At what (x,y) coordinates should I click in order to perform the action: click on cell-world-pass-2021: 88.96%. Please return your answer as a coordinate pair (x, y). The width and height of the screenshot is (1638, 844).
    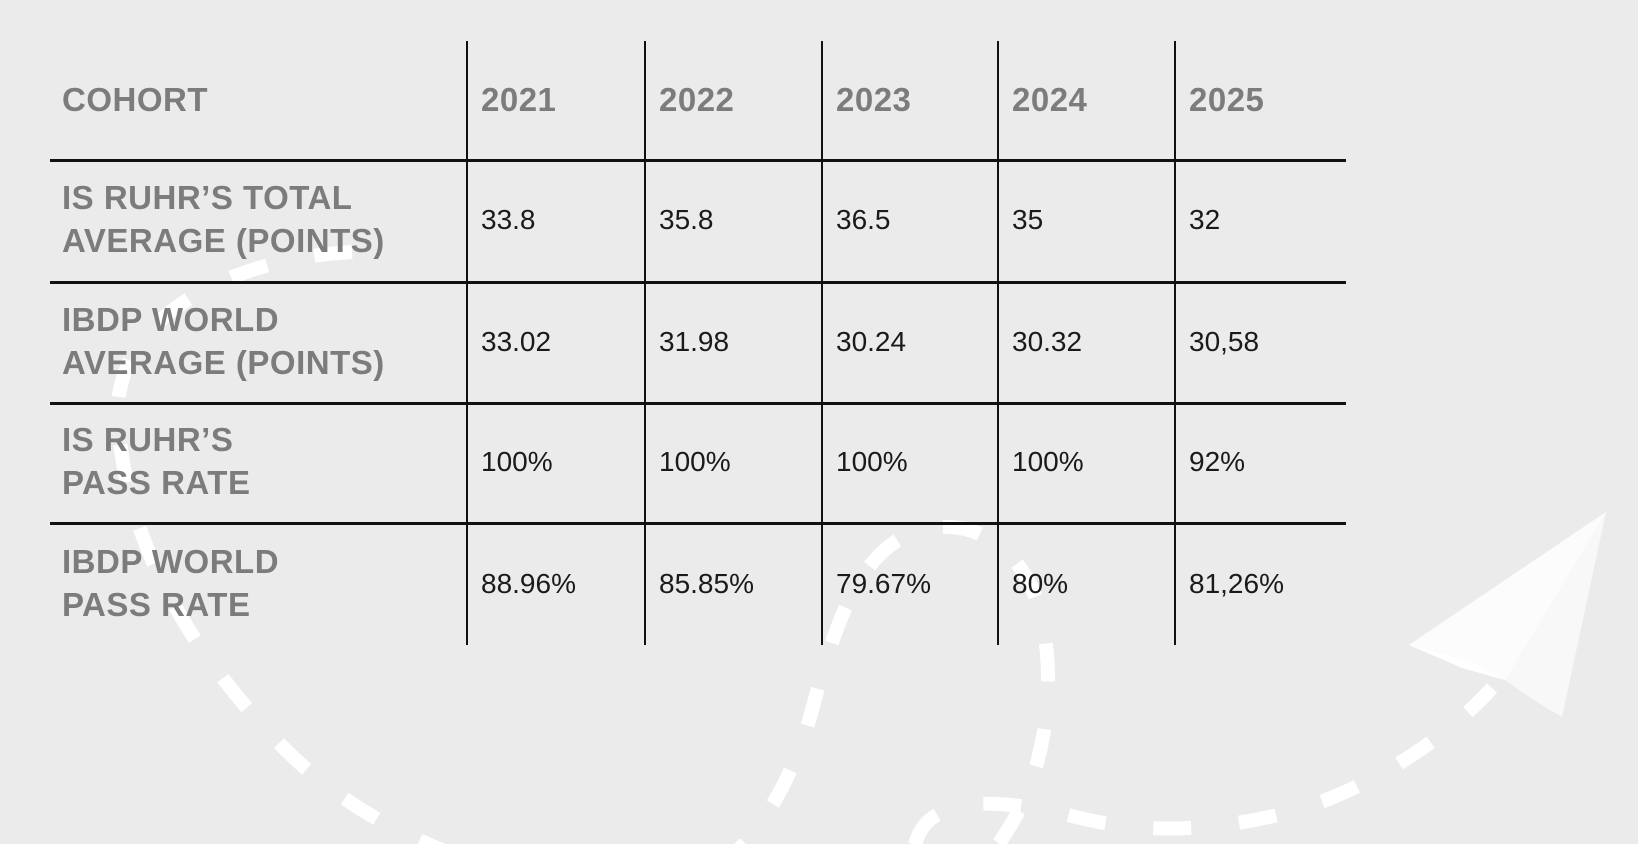
    Looking at the image, I should click on (528, 583).